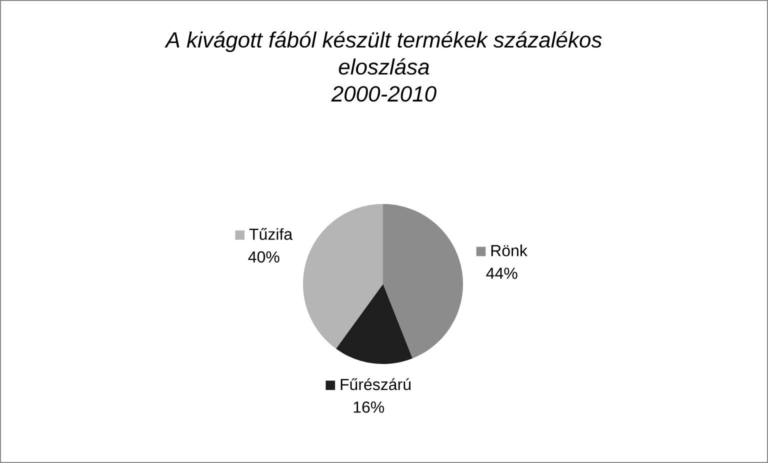  I want to click on legend-label: Fűrészárú, so click(375, 384).